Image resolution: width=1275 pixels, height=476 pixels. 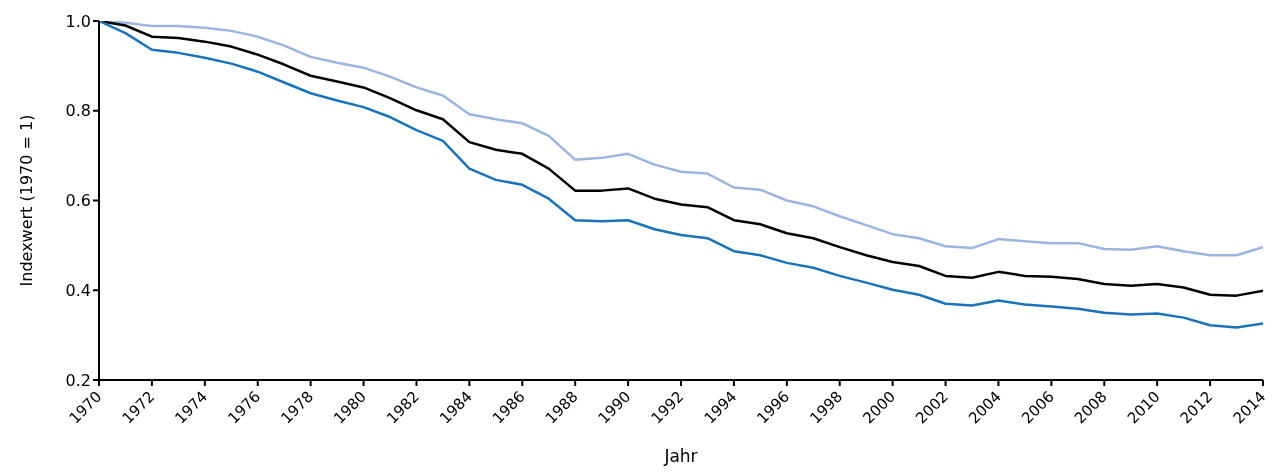 I want to click on y-tick-label: 0.6, so click(x=78, y=201).